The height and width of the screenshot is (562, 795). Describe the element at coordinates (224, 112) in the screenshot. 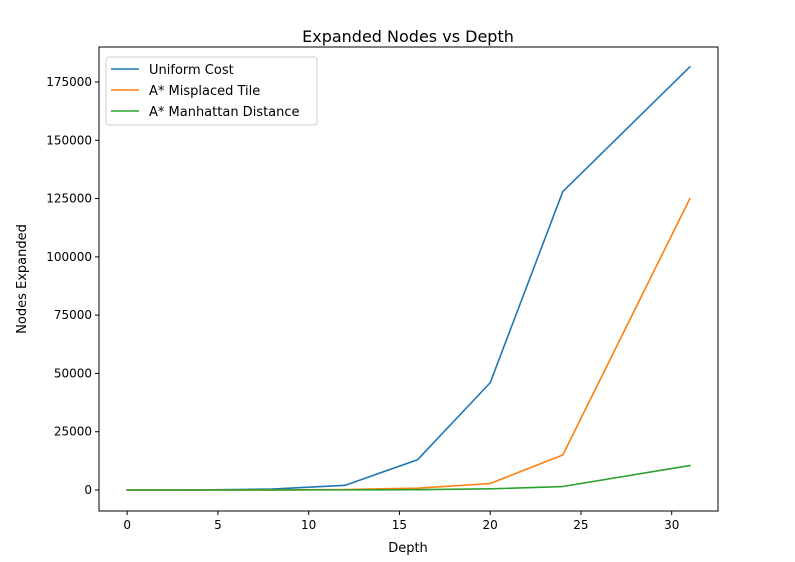

I see `legend-label-3: A* Manhattan Distance` at that location.